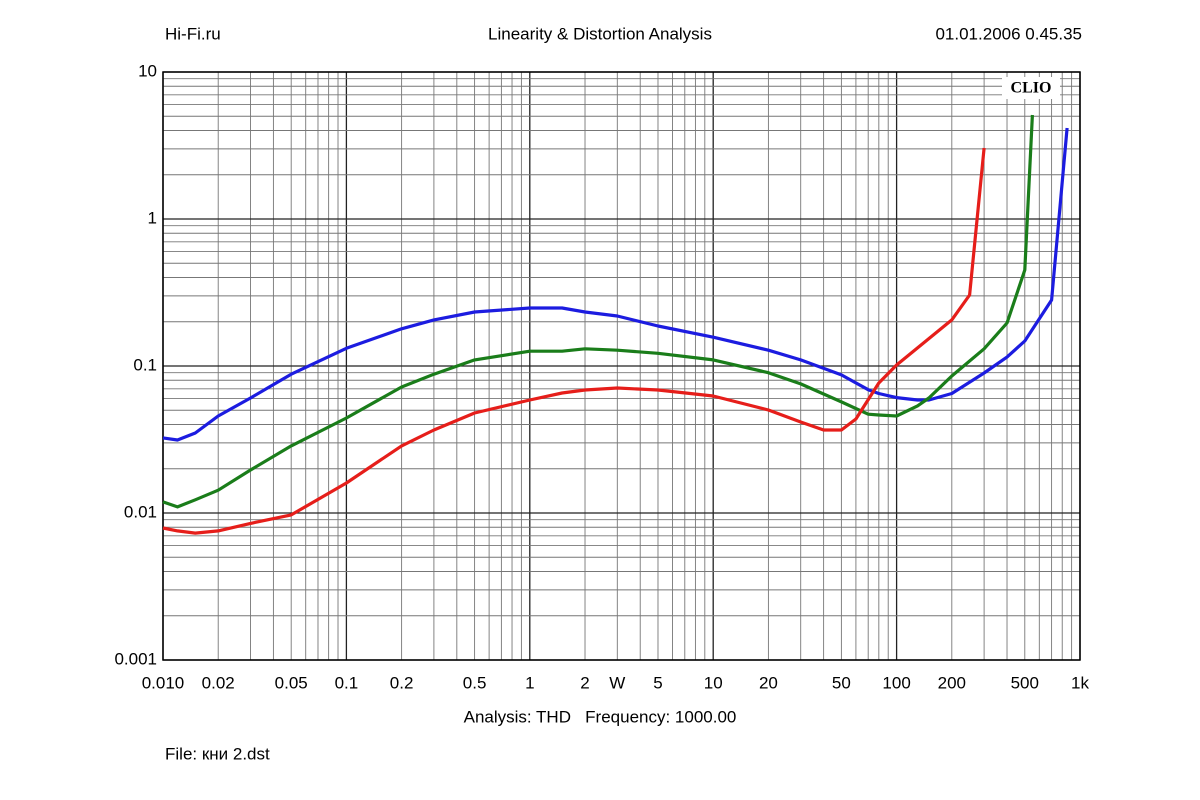 Image resolution: width=1200 pixels, height=800 pixels. I want to click on x-tick-label: 1k, so click(1080, 682).